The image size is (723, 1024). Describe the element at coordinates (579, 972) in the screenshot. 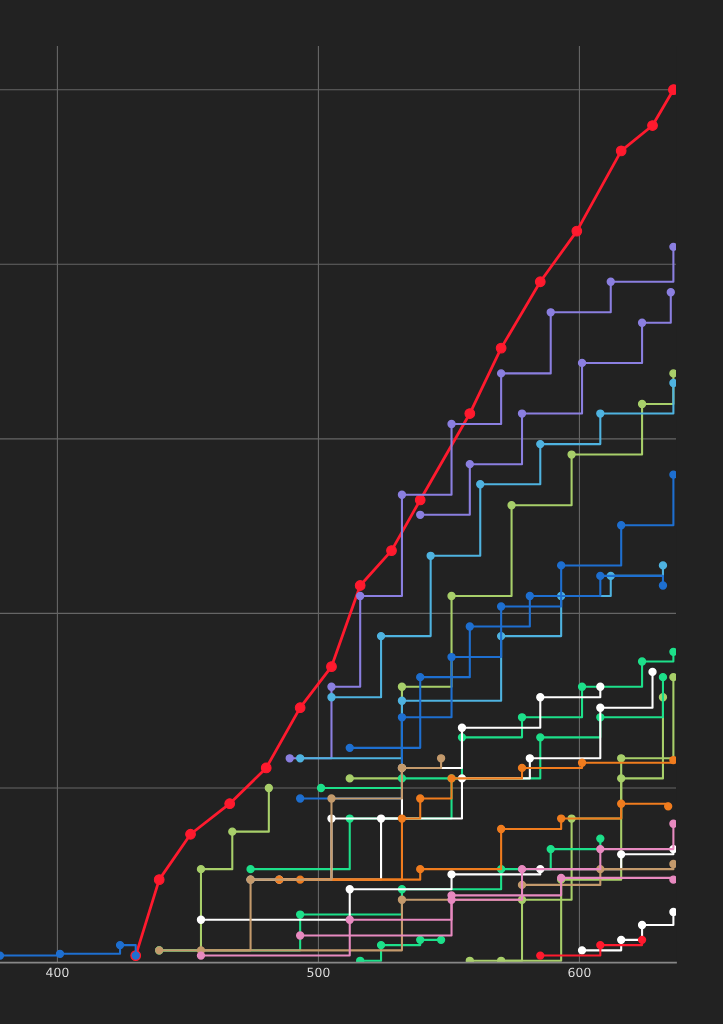

I see `x-tick-label: 600` at that location.